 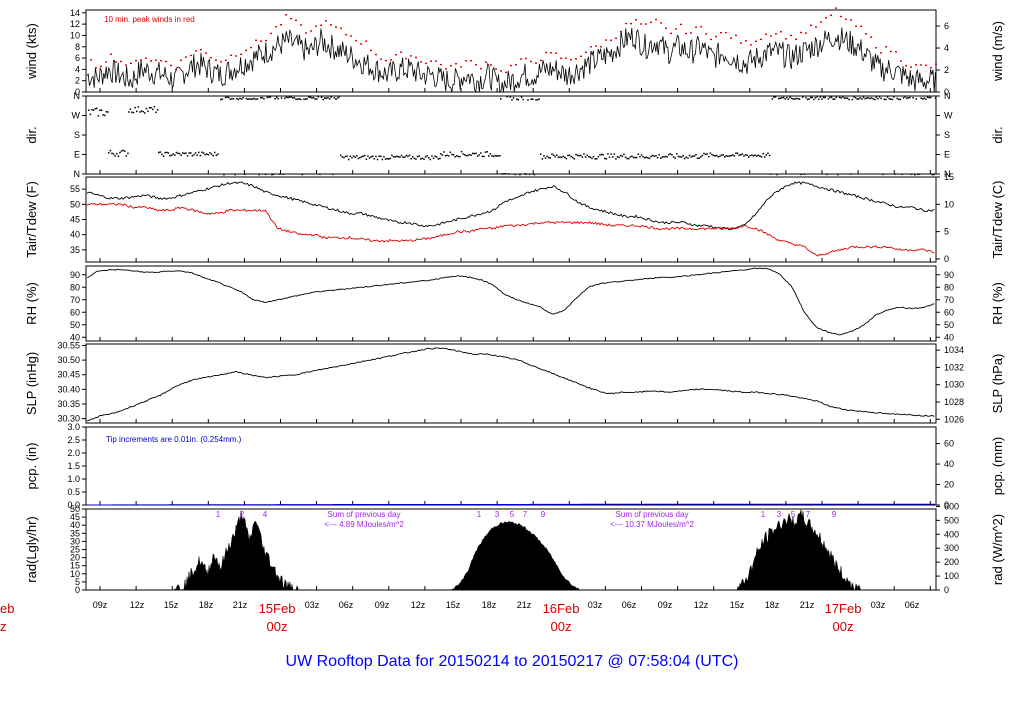 I want to click on x-day-label: 16Feb, so click(x=561, y=608).